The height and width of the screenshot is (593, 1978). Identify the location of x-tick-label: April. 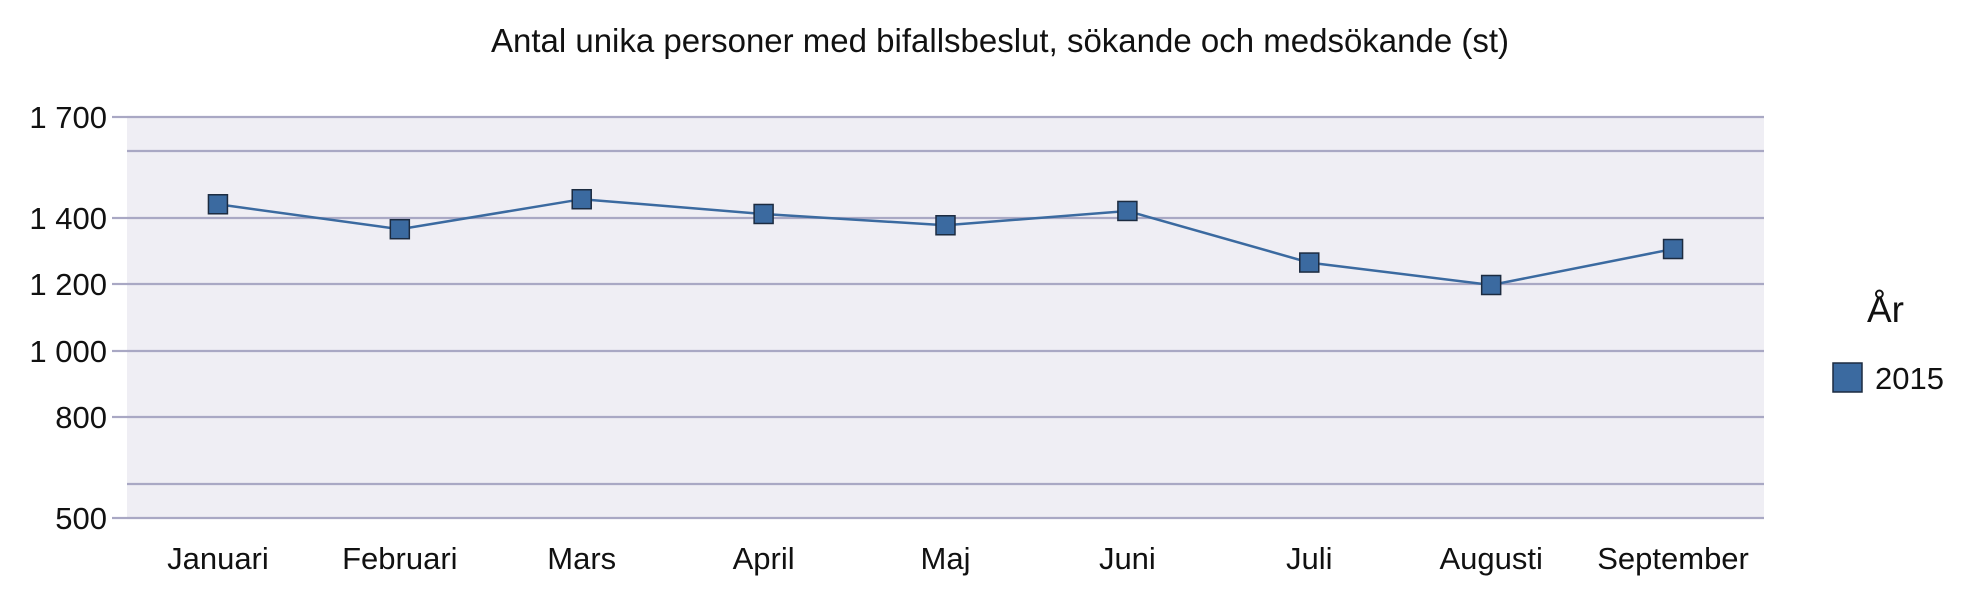
(764, 558).